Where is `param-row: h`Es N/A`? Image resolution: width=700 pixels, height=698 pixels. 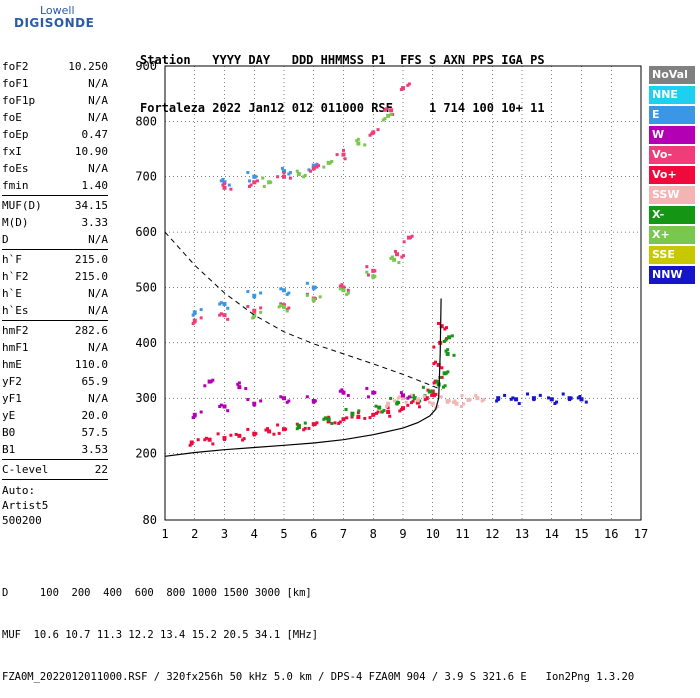 param-row: h`Es N/A is located at coordinates (55, 310).